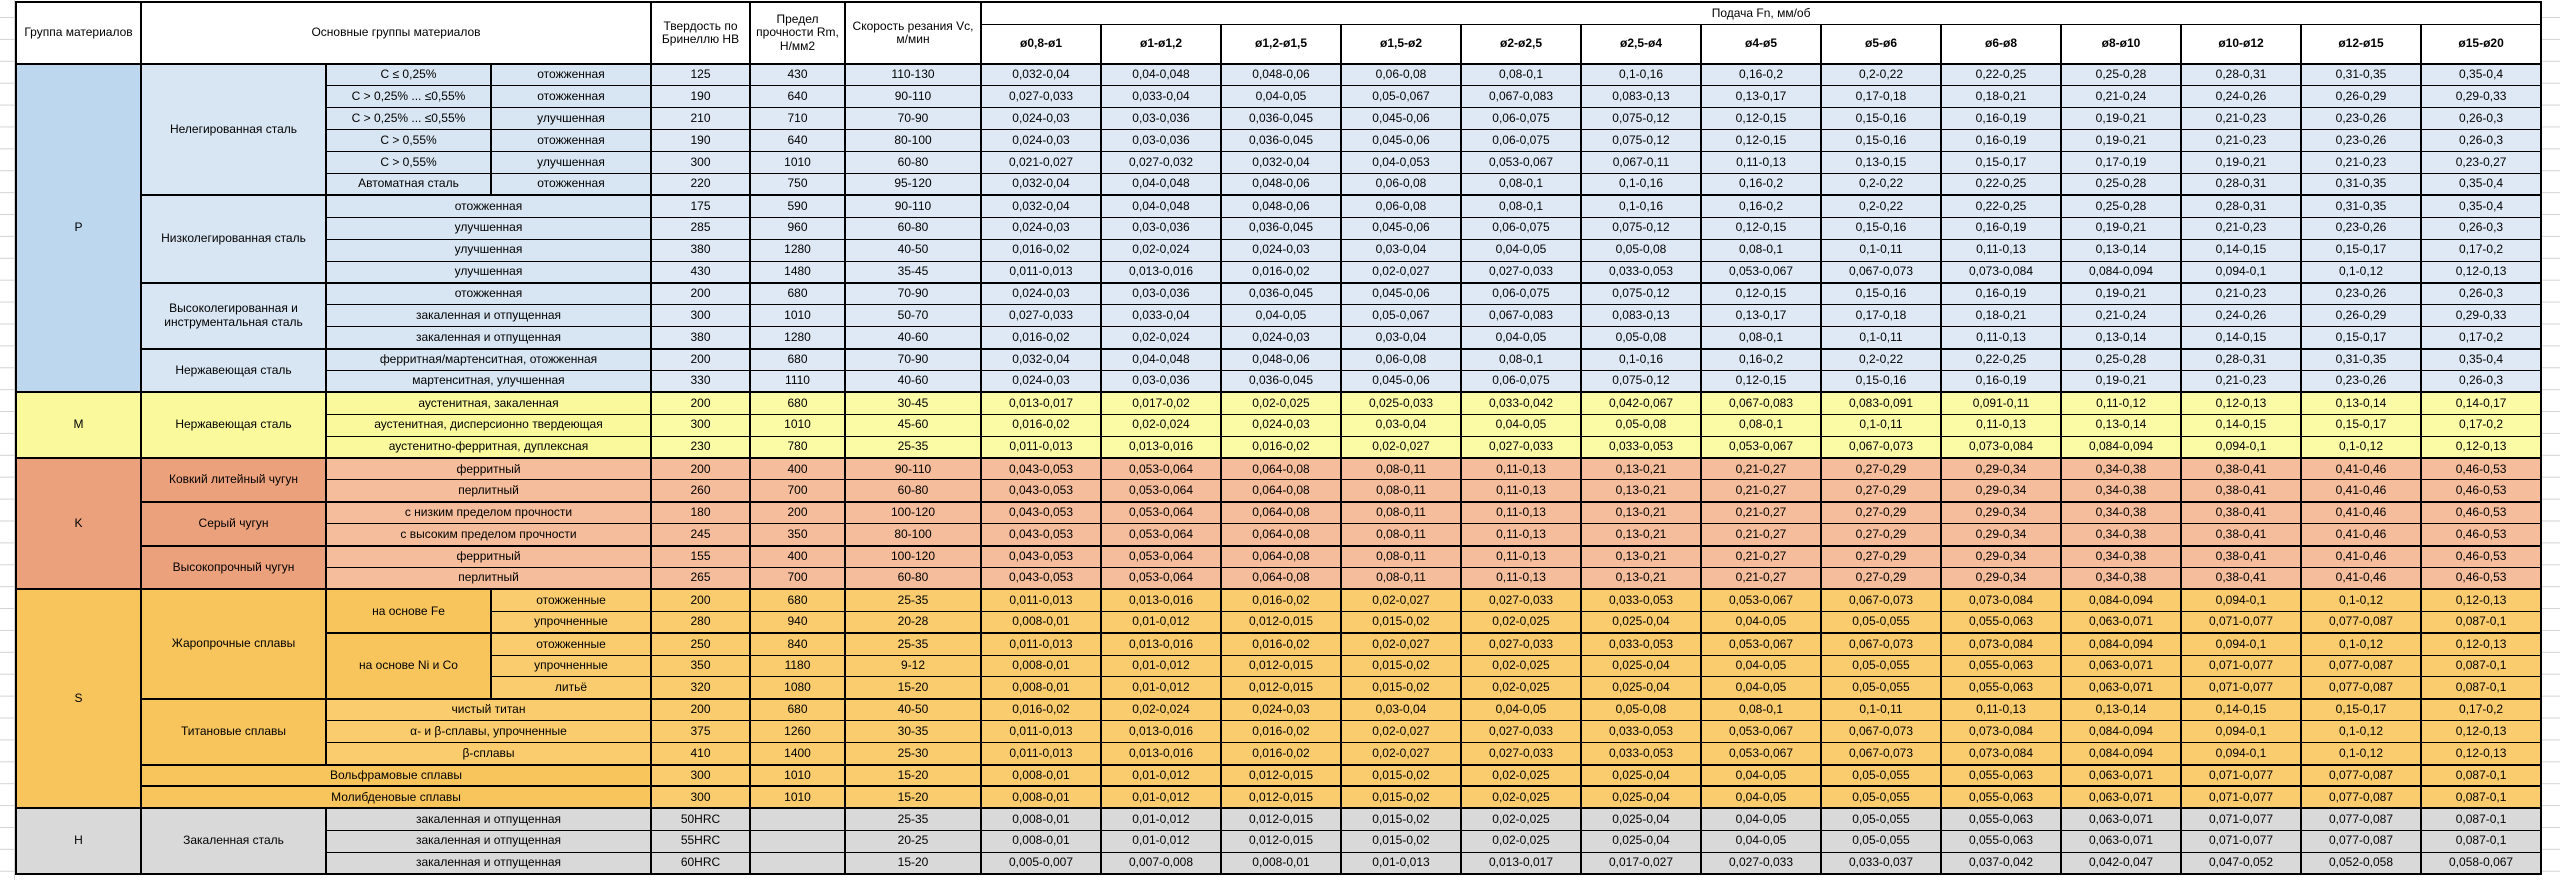  What do you see at coordinates (1401, 600) in the screenshot?
I see `cell-feed-value: 0,02-0,027` at bounding box center [1401, 600].